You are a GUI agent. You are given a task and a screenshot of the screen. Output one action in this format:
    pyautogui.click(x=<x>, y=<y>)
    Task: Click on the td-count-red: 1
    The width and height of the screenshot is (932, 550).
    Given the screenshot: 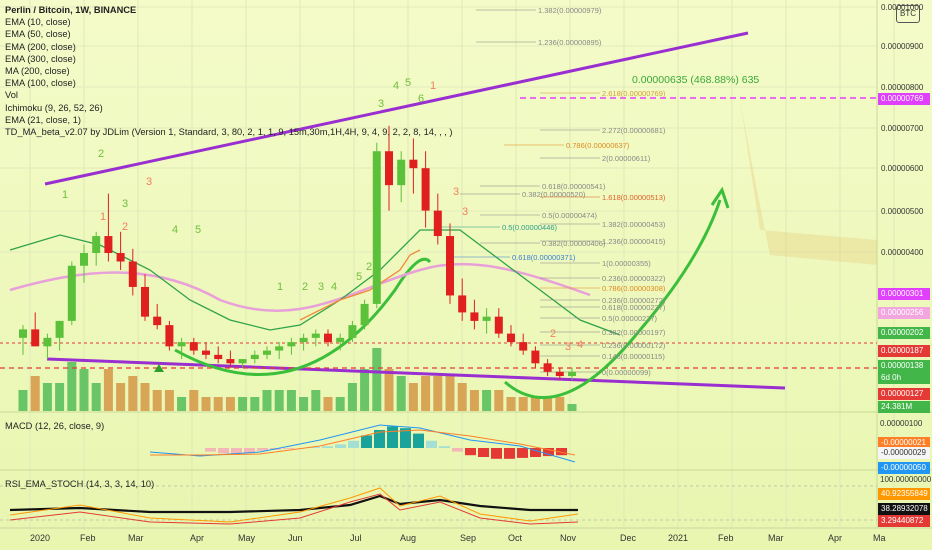 What is the action you would take?
    pyautogui.click(x=433, y=86)
    